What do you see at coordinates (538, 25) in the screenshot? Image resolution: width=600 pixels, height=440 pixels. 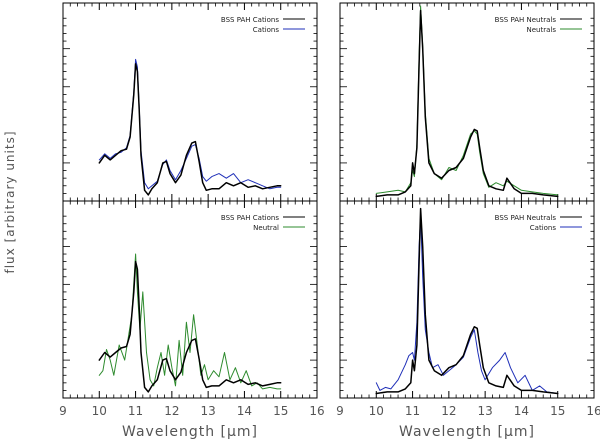 I see `legend: BSS PAH Neutrals Neutrals` at bounding box center [538, 25].